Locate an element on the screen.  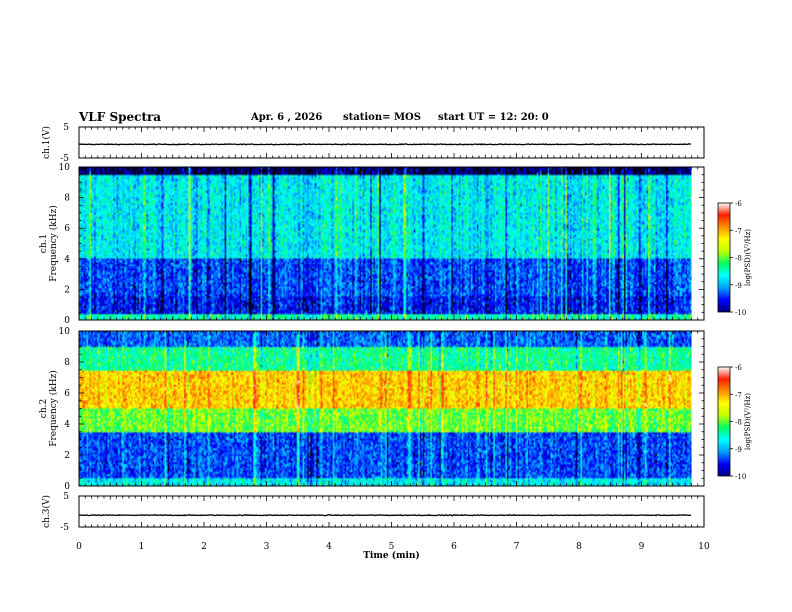
station-label: station= MOS is located at coordinates (382, 117).